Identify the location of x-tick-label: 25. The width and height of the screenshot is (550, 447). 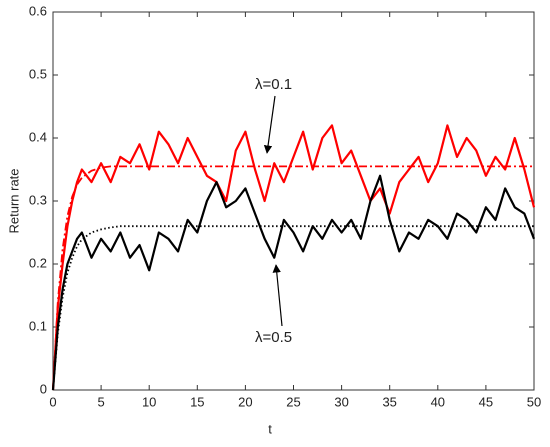
(293, 401).